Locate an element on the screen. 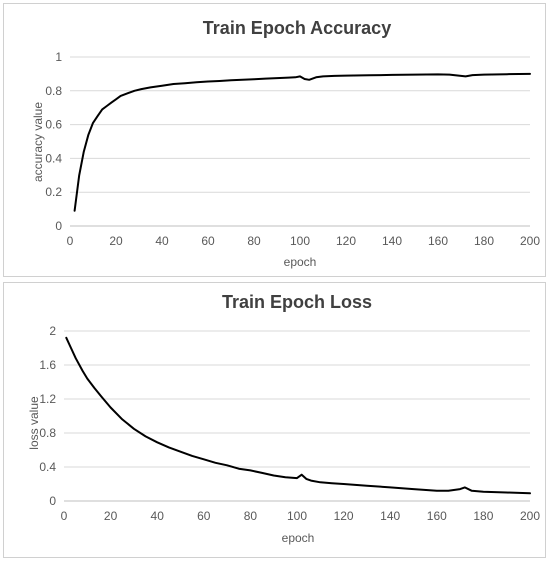  accuracy-x-tick-label: 60 is located at coordinates (208, 241).